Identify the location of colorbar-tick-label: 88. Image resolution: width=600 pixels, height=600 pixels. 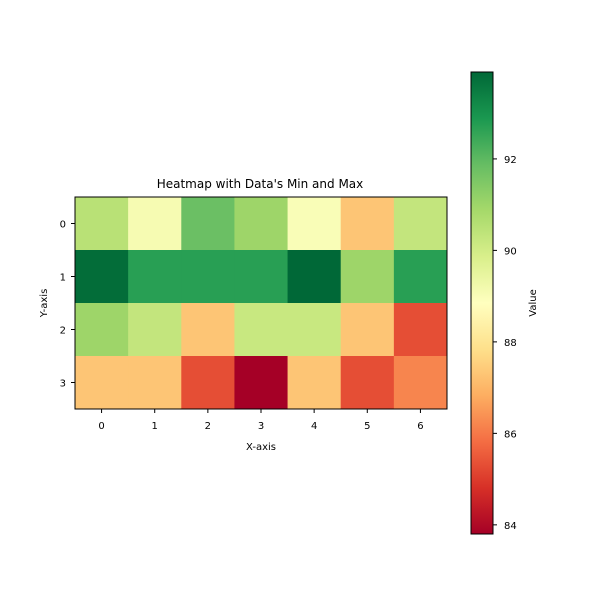
(510, 343).